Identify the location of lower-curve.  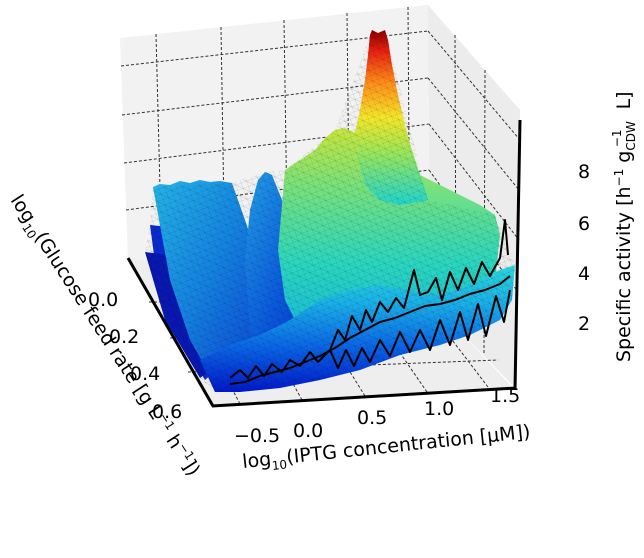
(370, 330).